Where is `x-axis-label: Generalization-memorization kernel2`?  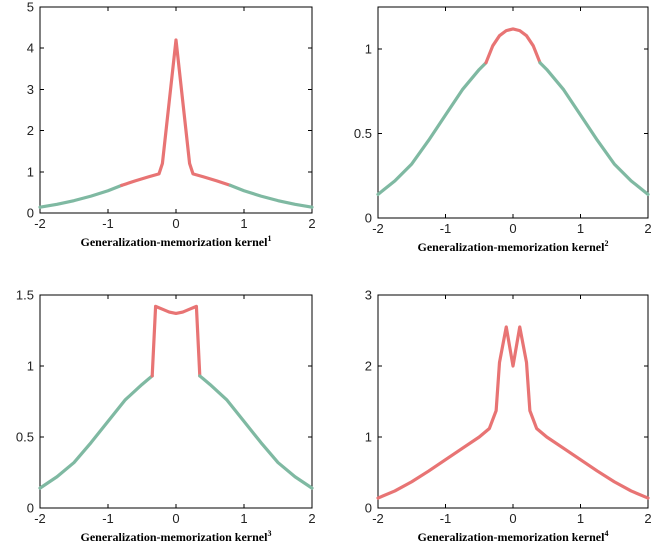 x-axis-label: Generalization-memorization kernel2 is located at coordinates (513, 246).